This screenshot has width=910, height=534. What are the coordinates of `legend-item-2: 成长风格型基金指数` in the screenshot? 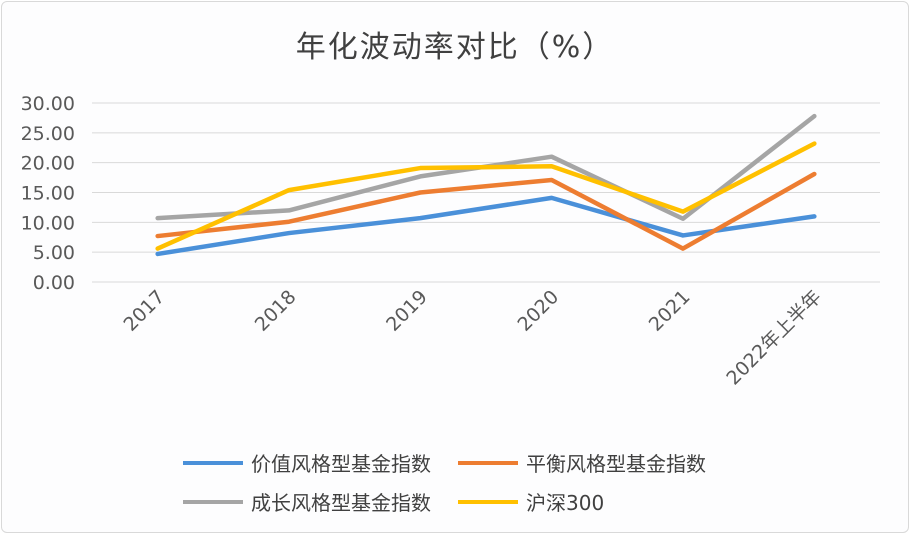 It's located at (307, 501).